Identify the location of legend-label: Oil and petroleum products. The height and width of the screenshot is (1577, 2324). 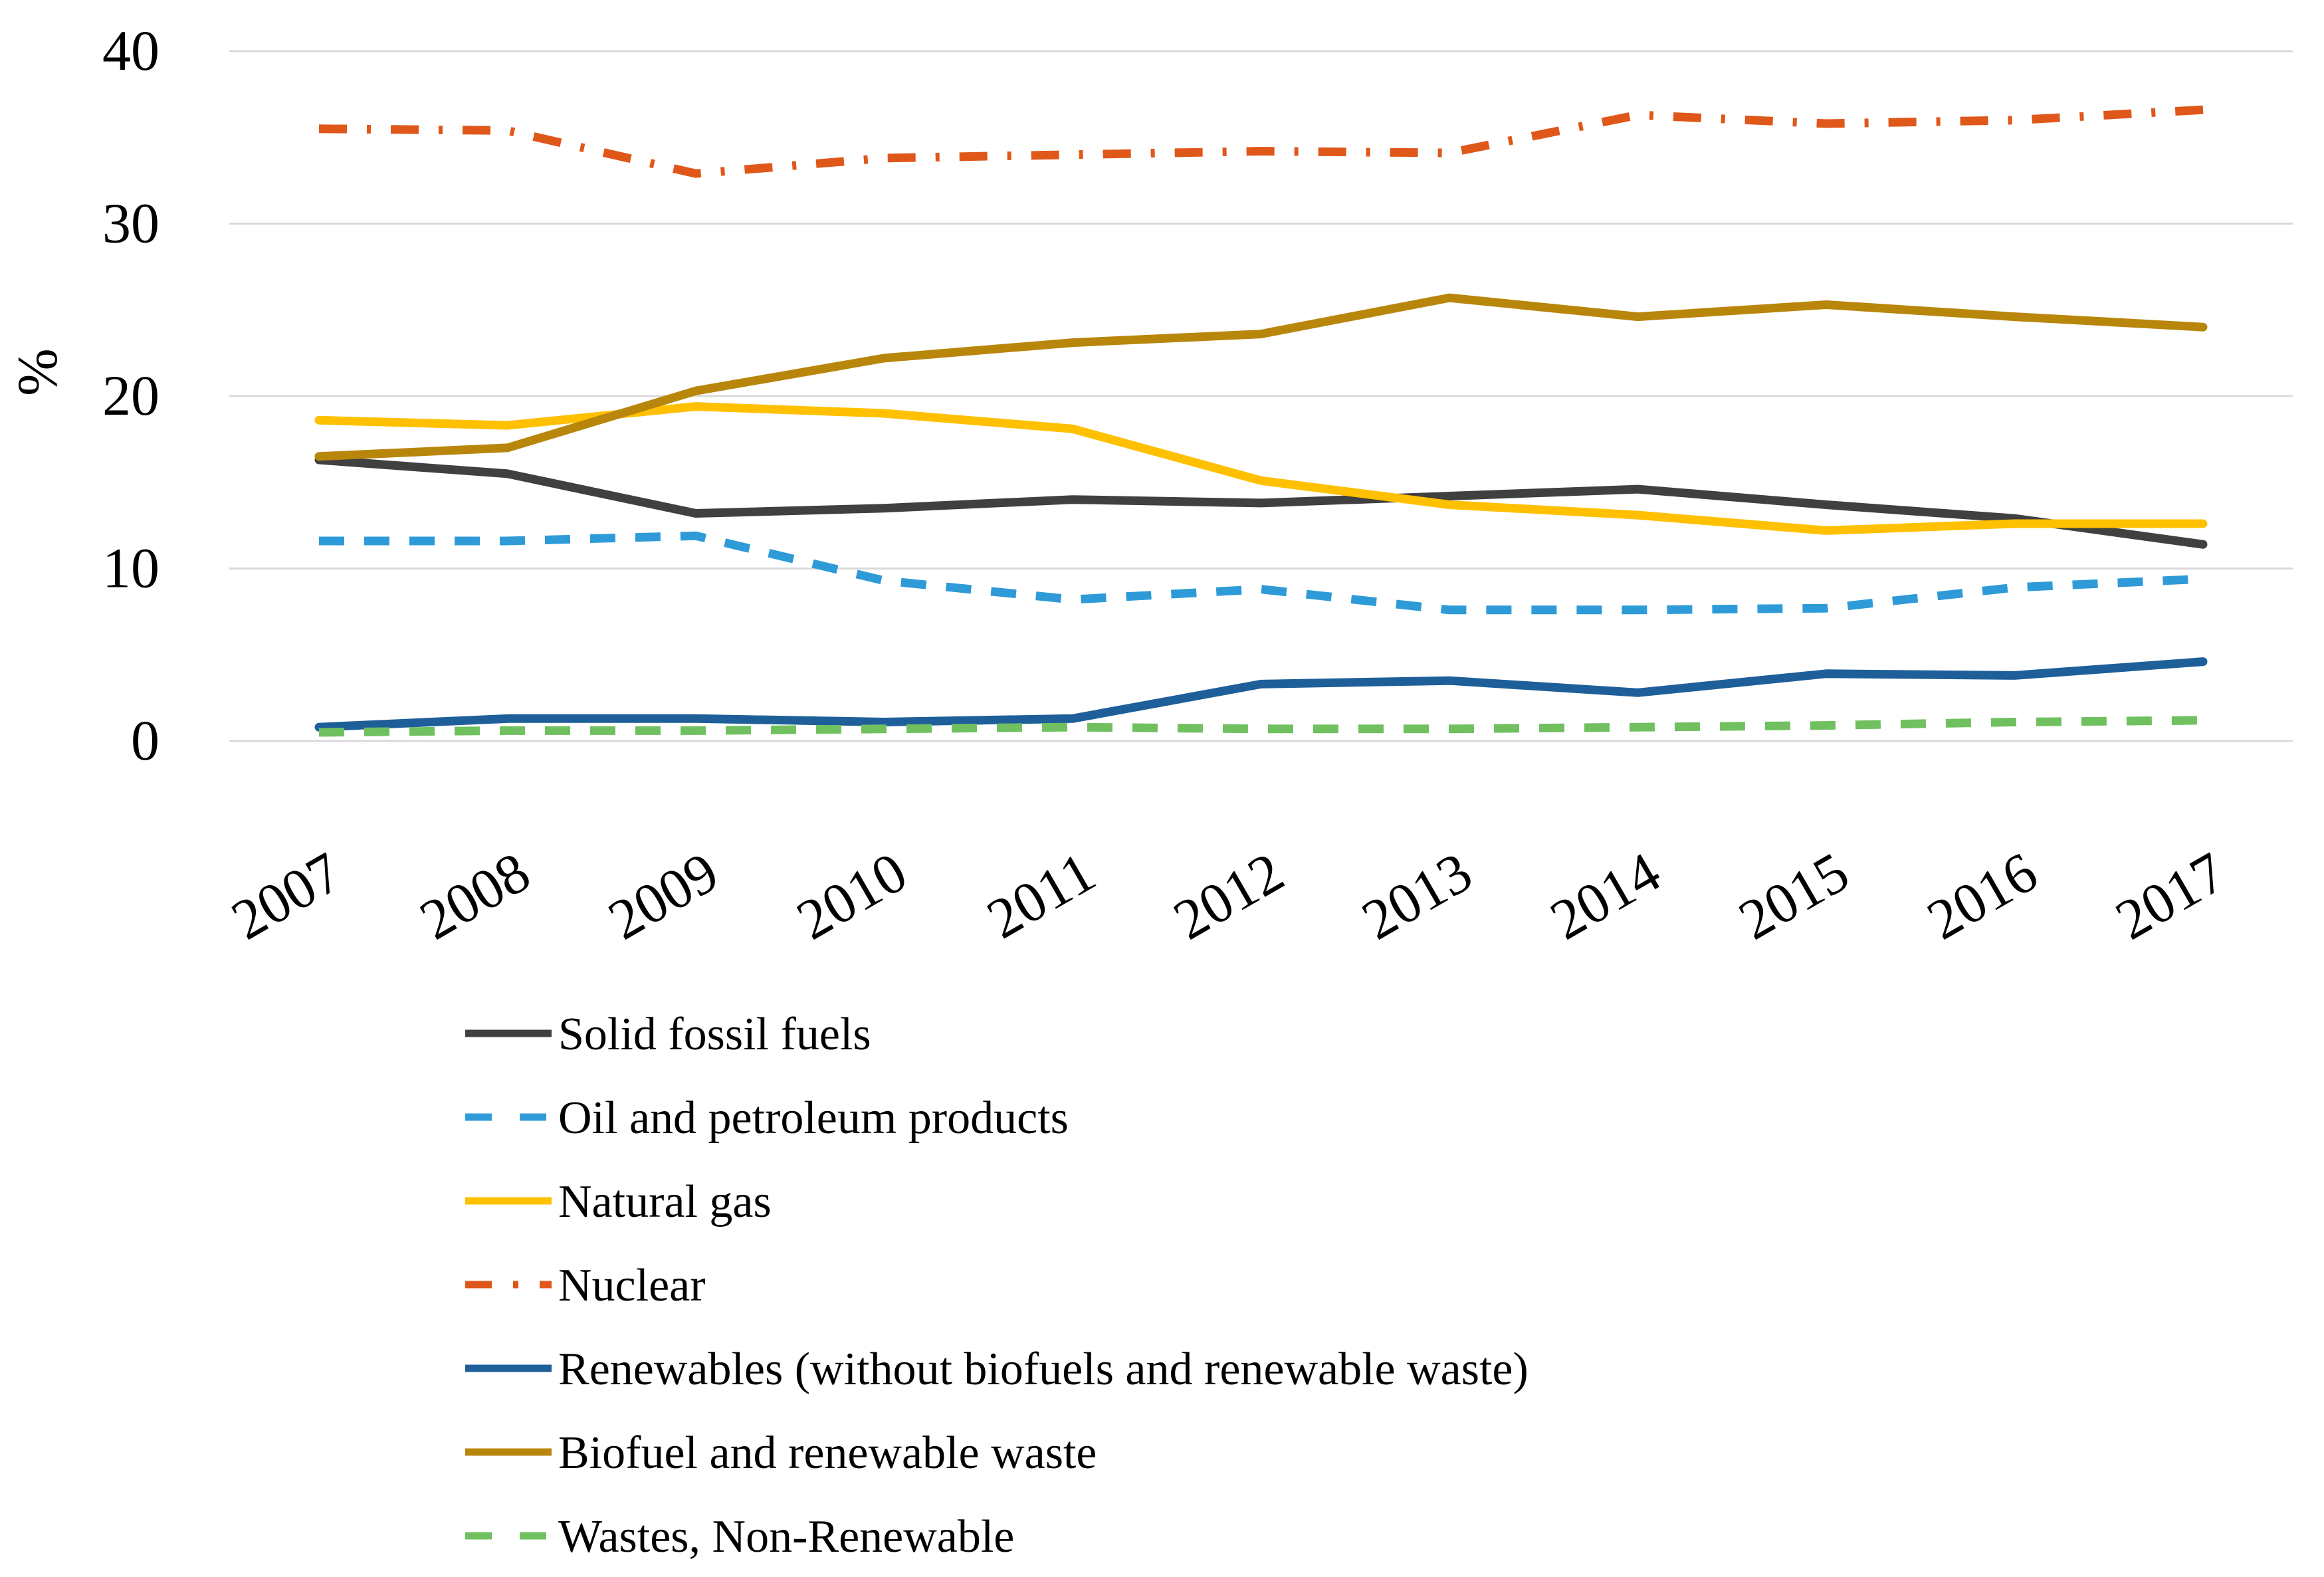
(813, 1118).